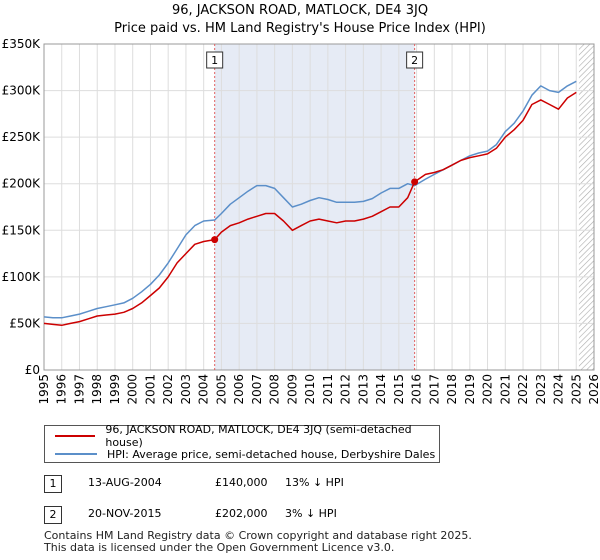 This screenshot has height=560, width=600. I want to click on sale-row-1: 1 13-AUG-2004 £140,000 13% ↓ HPI, so click(300, 484).